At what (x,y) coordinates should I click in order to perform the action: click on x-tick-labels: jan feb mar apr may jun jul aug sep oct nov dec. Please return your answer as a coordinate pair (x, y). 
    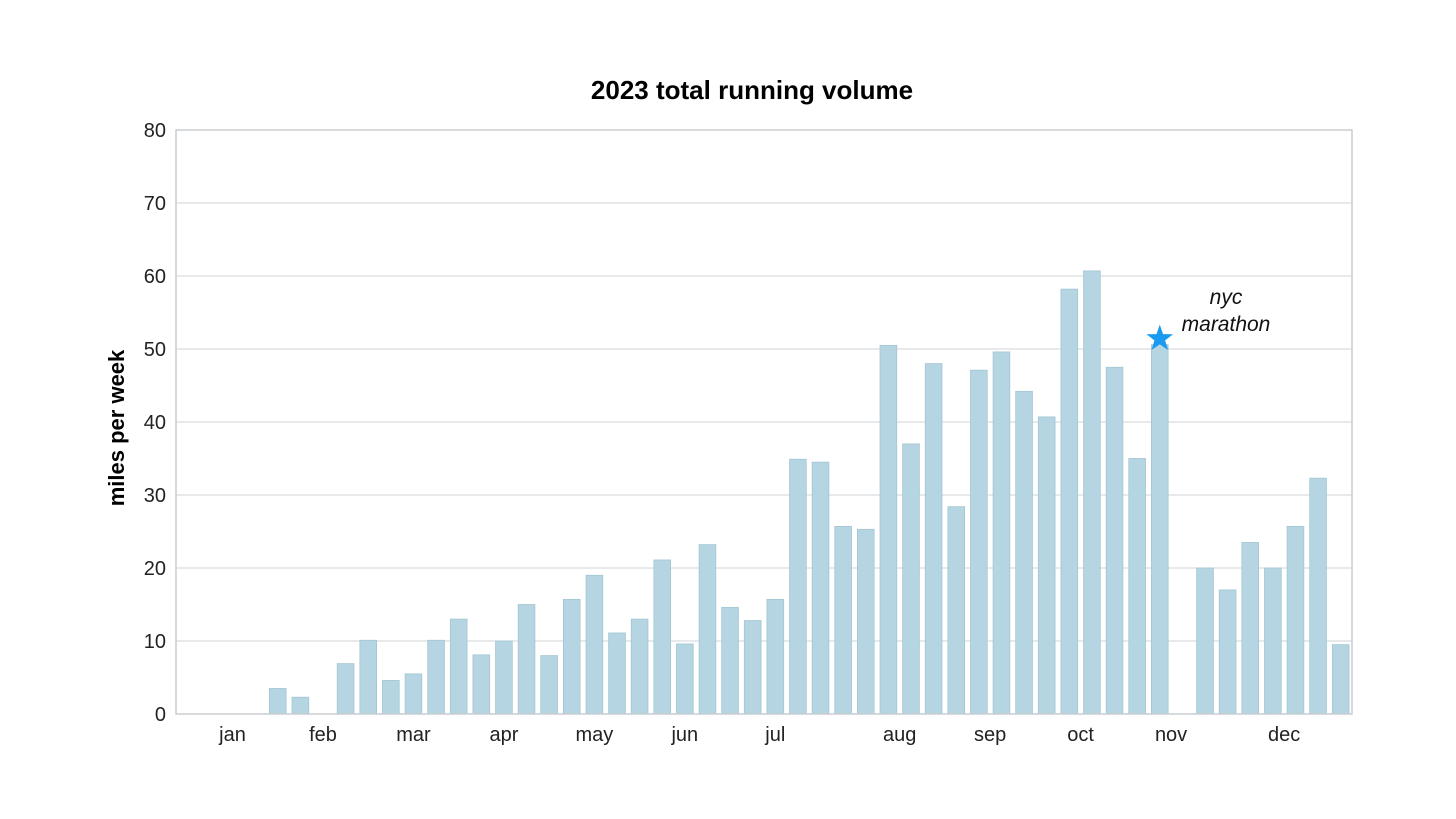
    Looking at the image, I should click on (759, 735).